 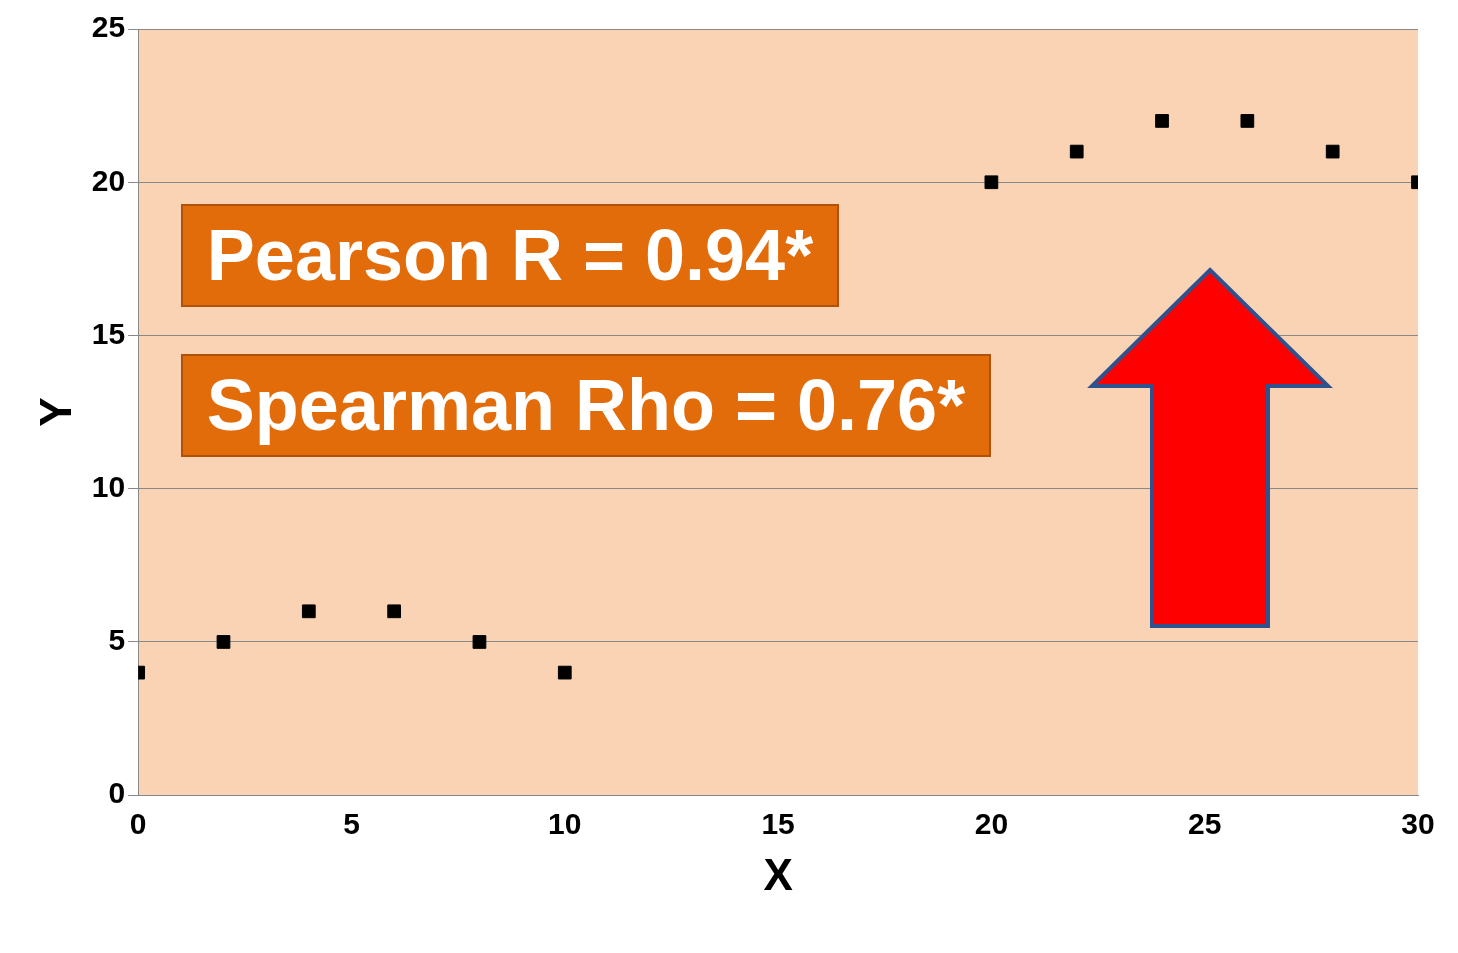 I want to click on y-tick-label: 15, so click(x=108, y=333).